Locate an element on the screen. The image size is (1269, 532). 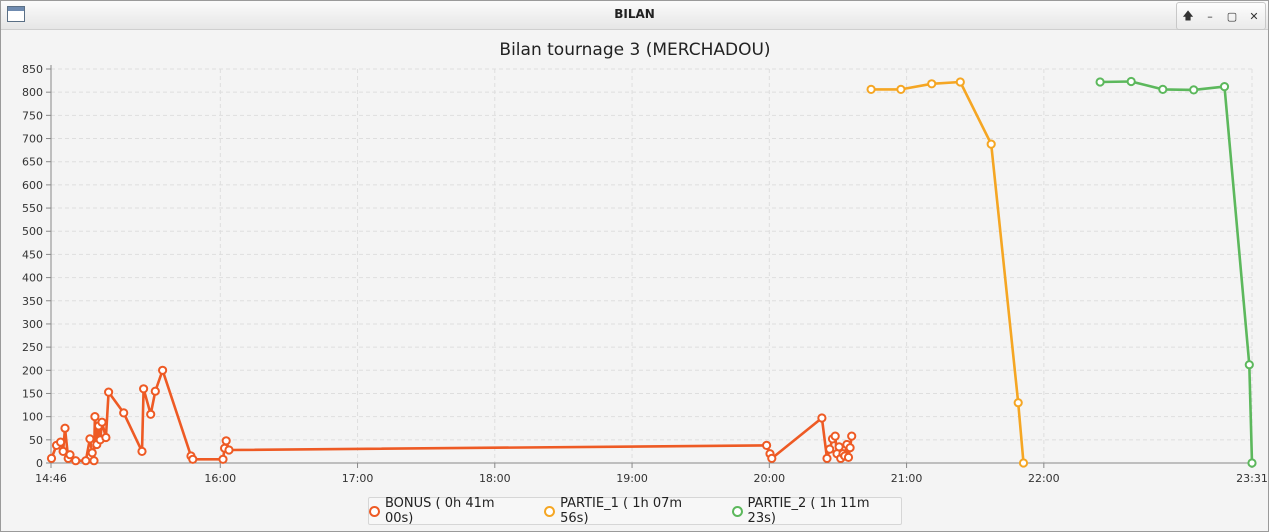
legend-item-bonus: BONUS ( 0h 41m 00s) is located at coordinates (447, 511).